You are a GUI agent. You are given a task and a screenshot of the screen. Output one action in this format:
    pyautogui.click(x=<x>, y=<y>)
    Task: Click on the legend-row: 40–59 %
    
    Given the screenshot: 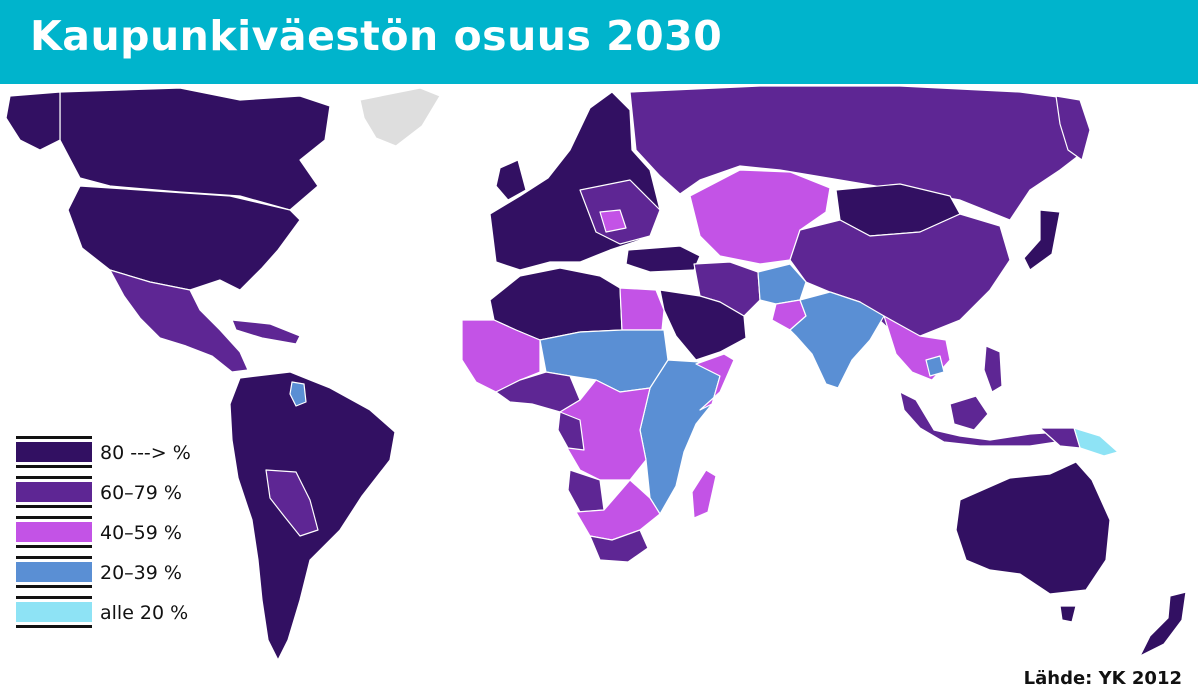 What is the action you would take?
    pyautogui.click(x=116, y=532)
    